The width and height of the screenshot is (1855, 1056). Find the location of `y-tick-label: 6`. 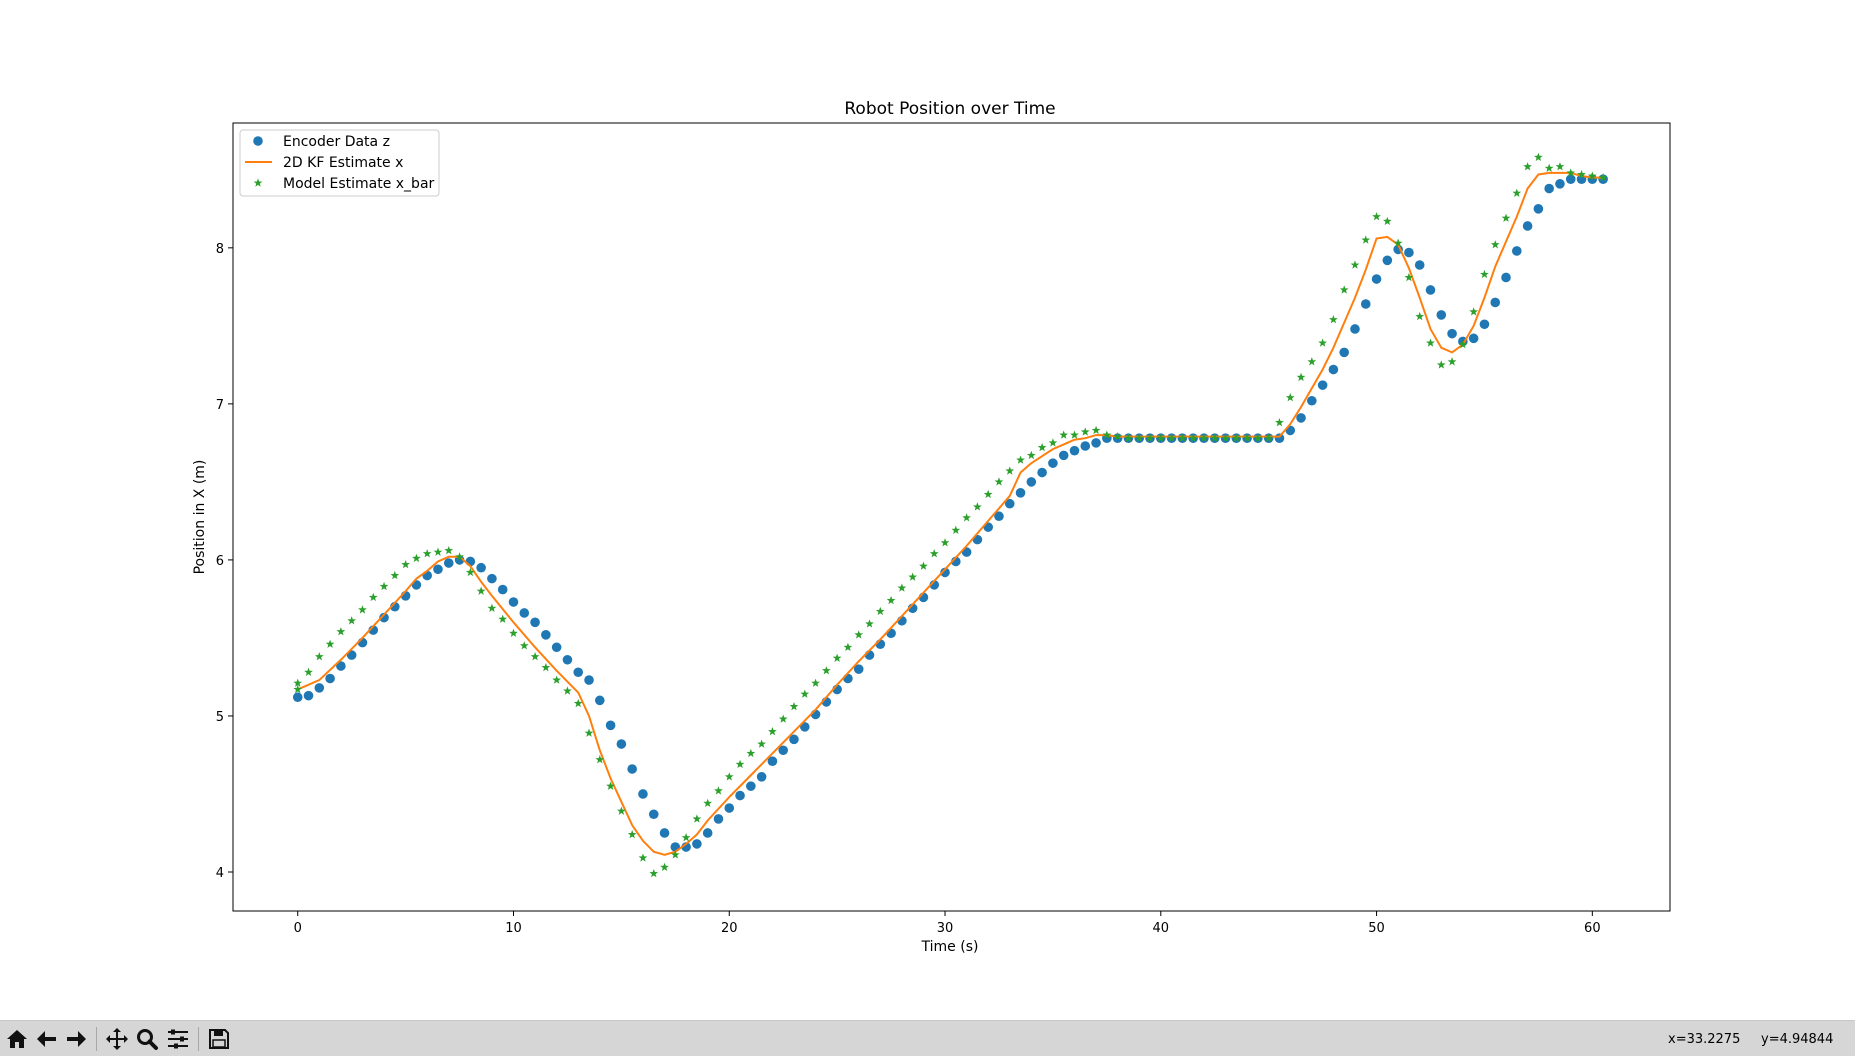

y-tick-label: 6 is located at coordinates (220, 561).